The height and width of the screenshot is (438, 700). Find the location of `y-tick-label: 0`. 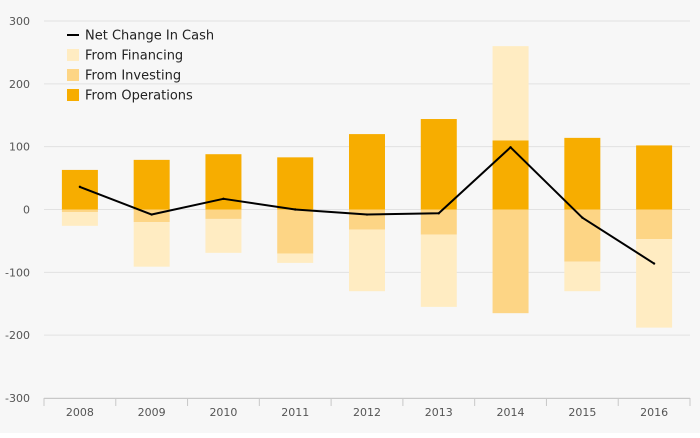

y-tick-label: 0 is located at coordinates (26, 210).